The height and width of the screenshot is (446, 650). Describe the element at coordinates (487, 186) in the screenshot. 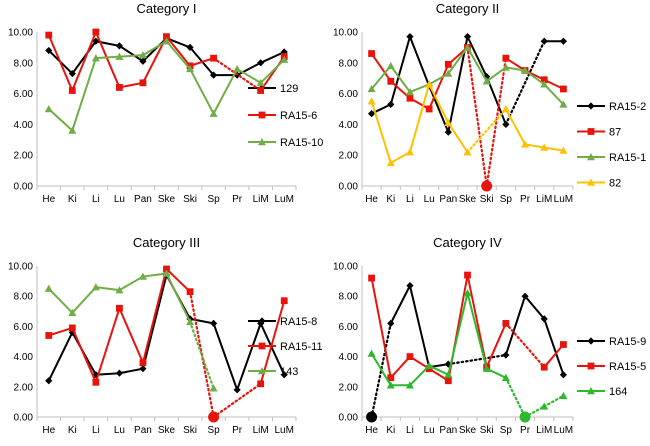

I see `highlight-point` at that location.